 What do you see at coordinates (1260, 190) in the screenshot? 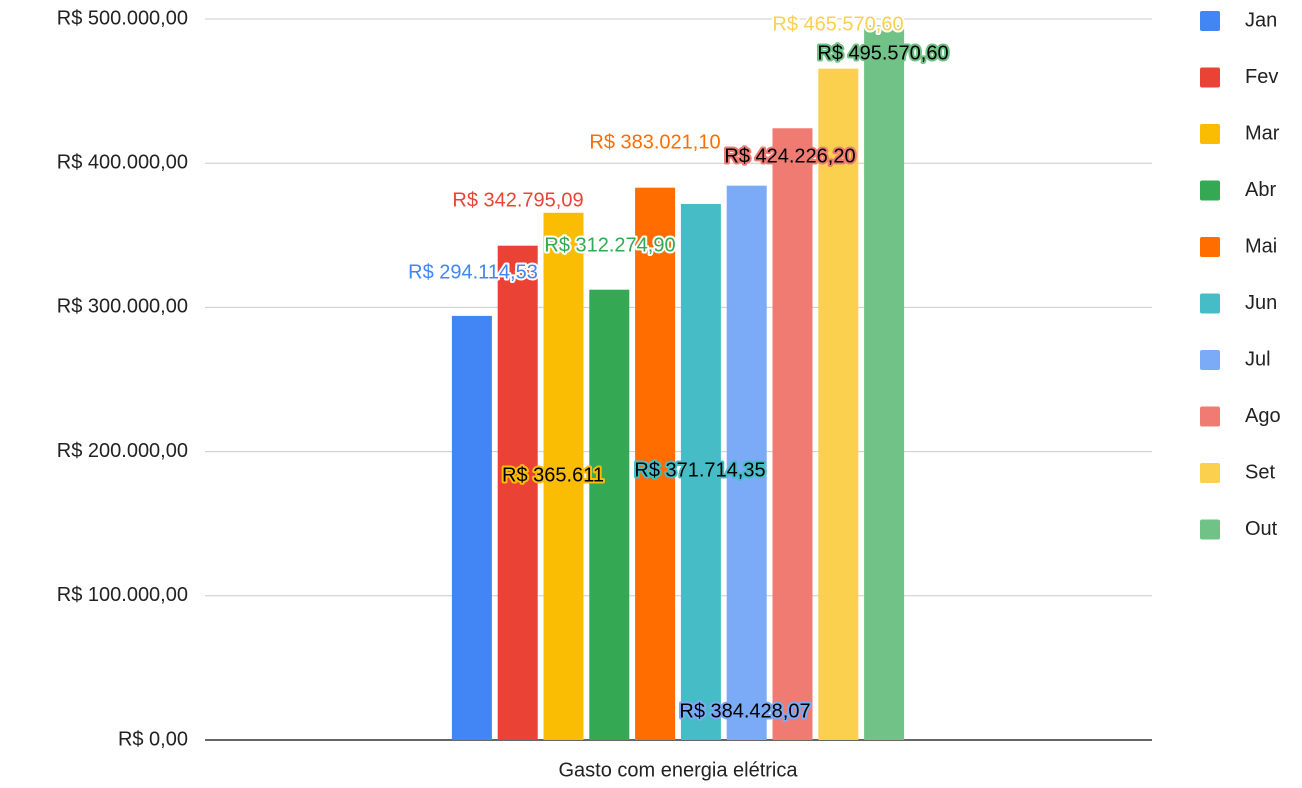
I see `legend-label: Abr` at bounding box center [1260, 190].